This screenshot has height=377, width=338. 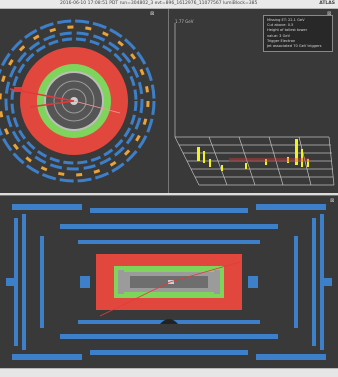 What do you see at coordinates (121, 282) in the screenshot?
I see `endcap-left` at bounding box center [121, 282].